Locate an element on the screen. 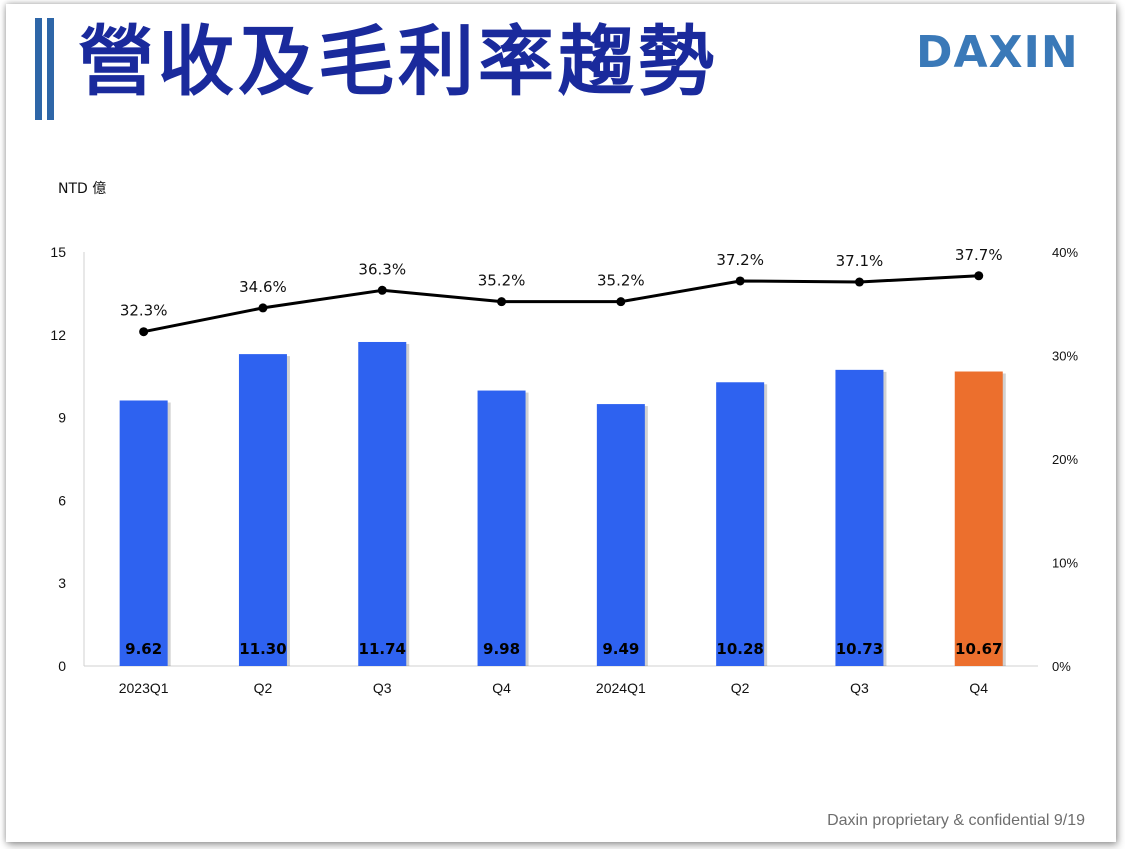 Image resolution: width=1125 pixels, height=849 pixels. bar-value-label: 9.49 is located at coordinates (620, 649).